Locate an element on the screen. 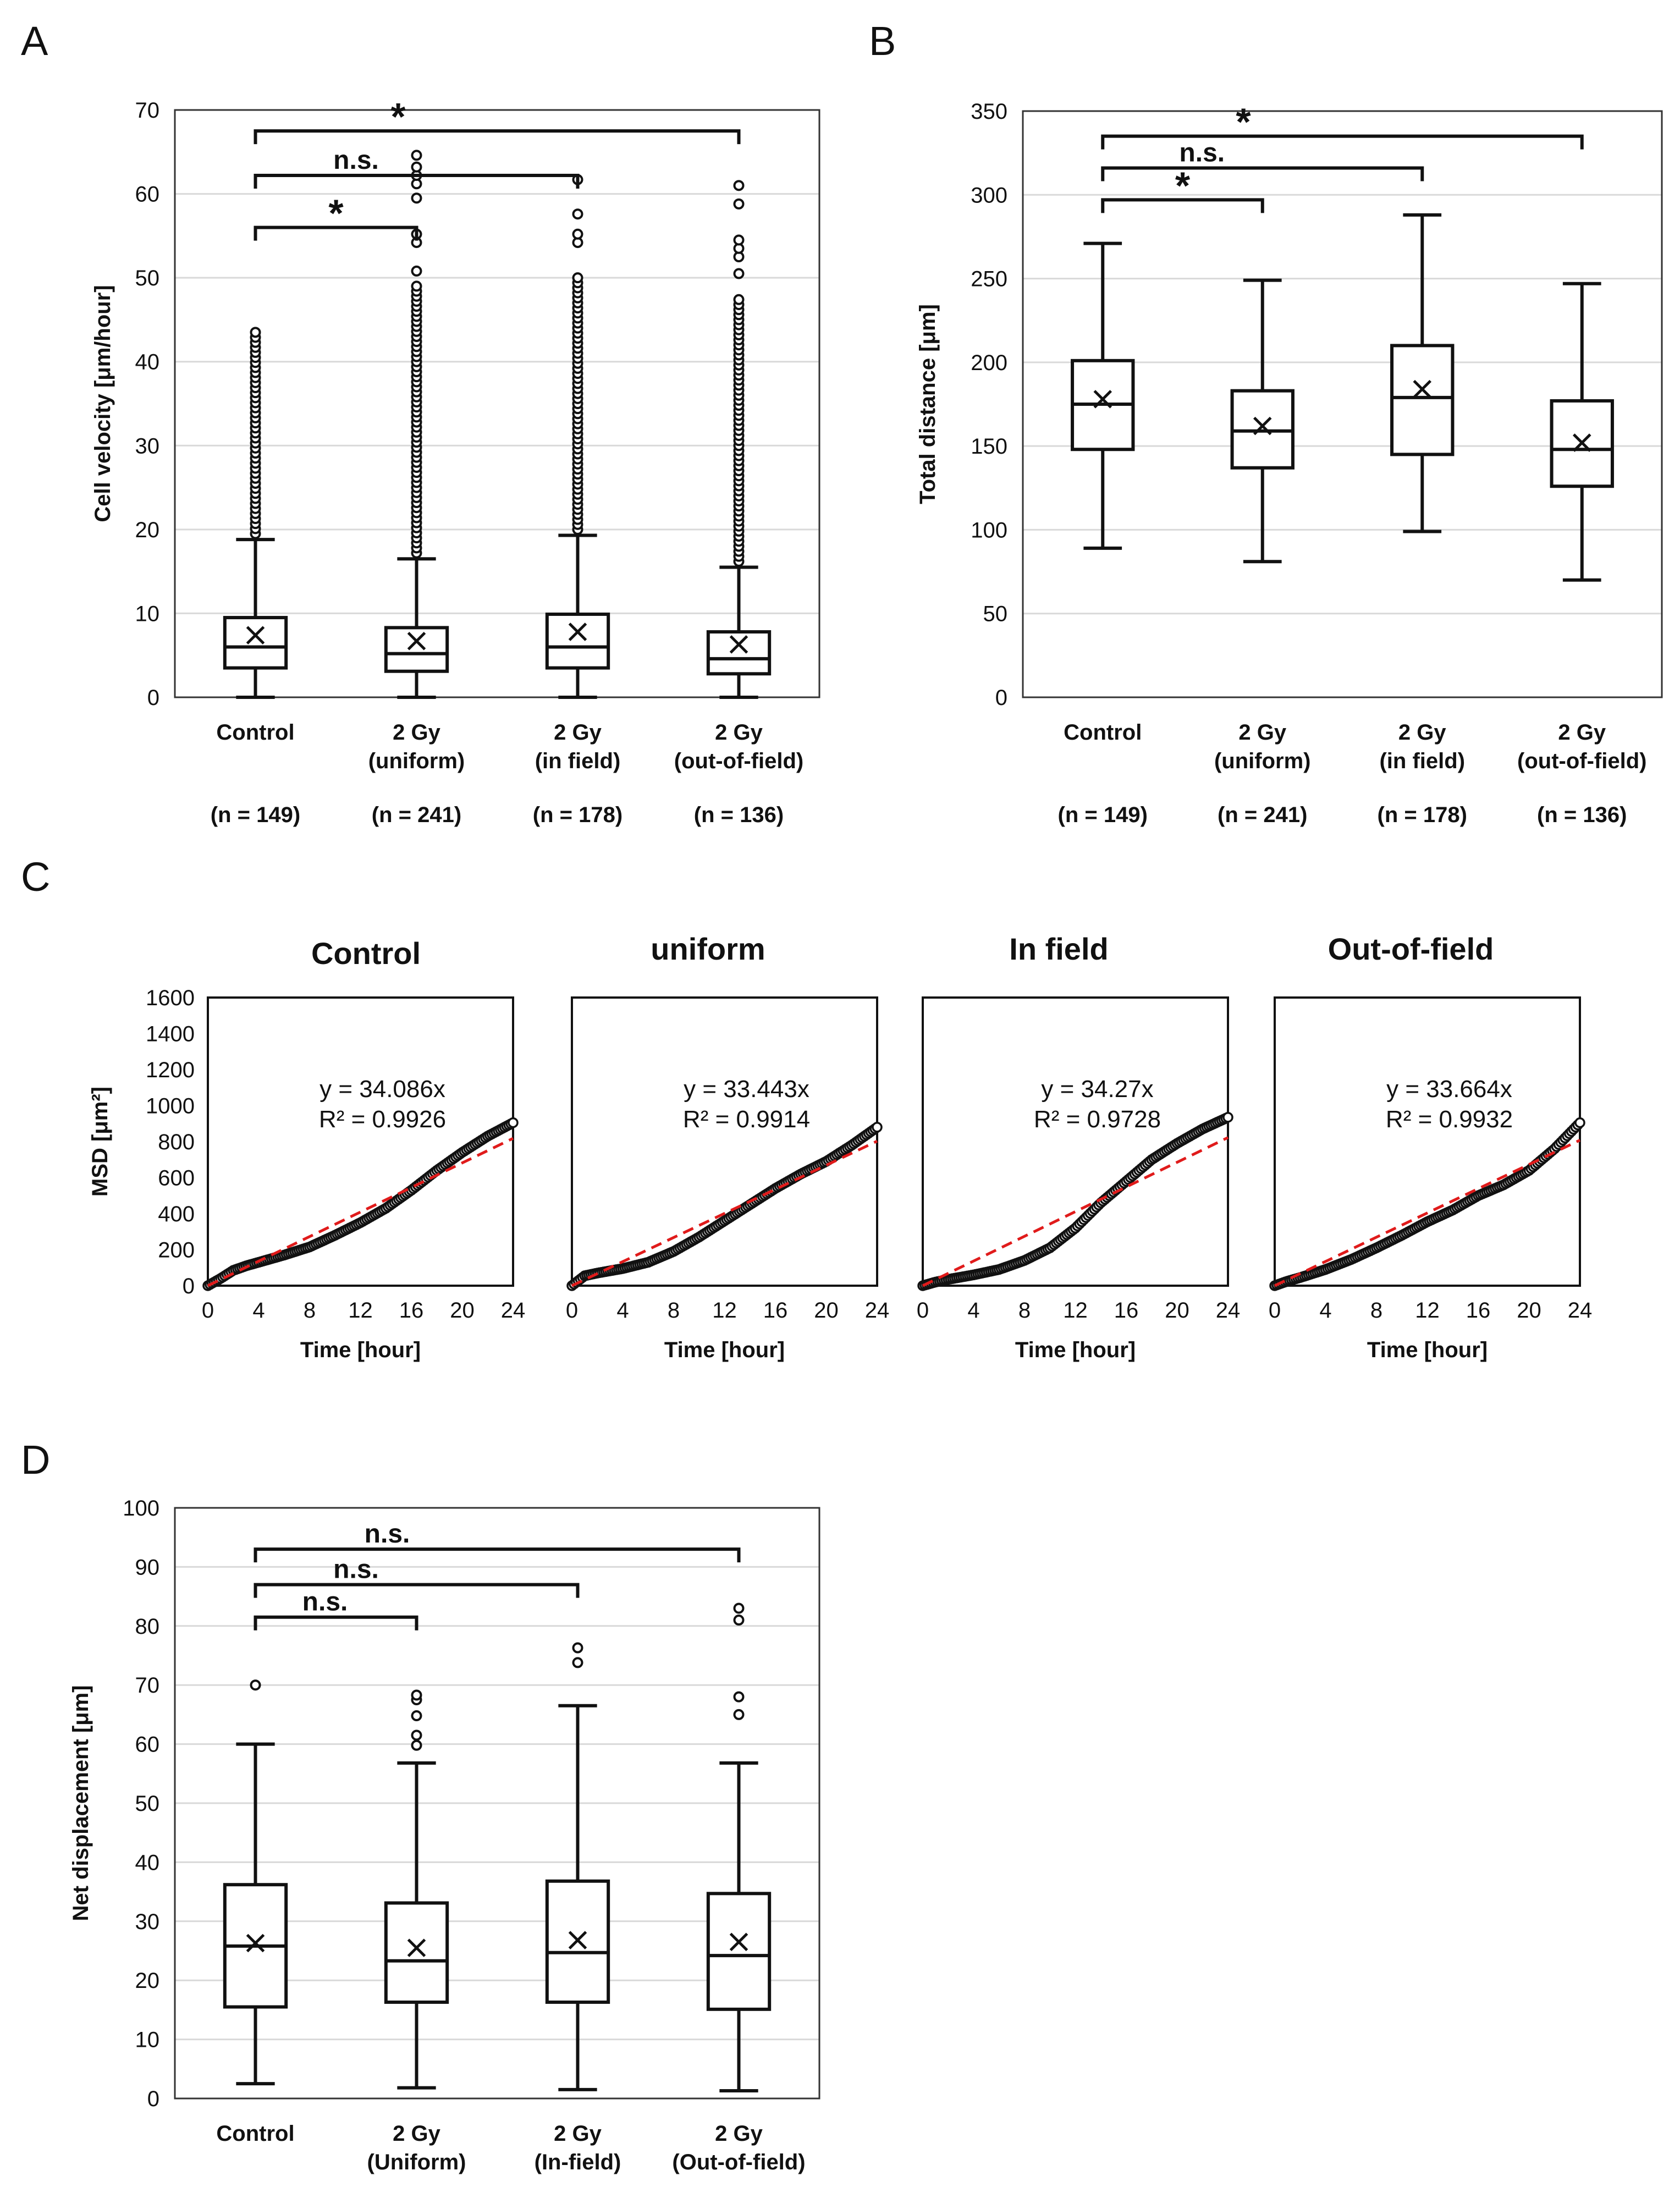  y-tick-label: 20 is located at coordinates (147, 1981).